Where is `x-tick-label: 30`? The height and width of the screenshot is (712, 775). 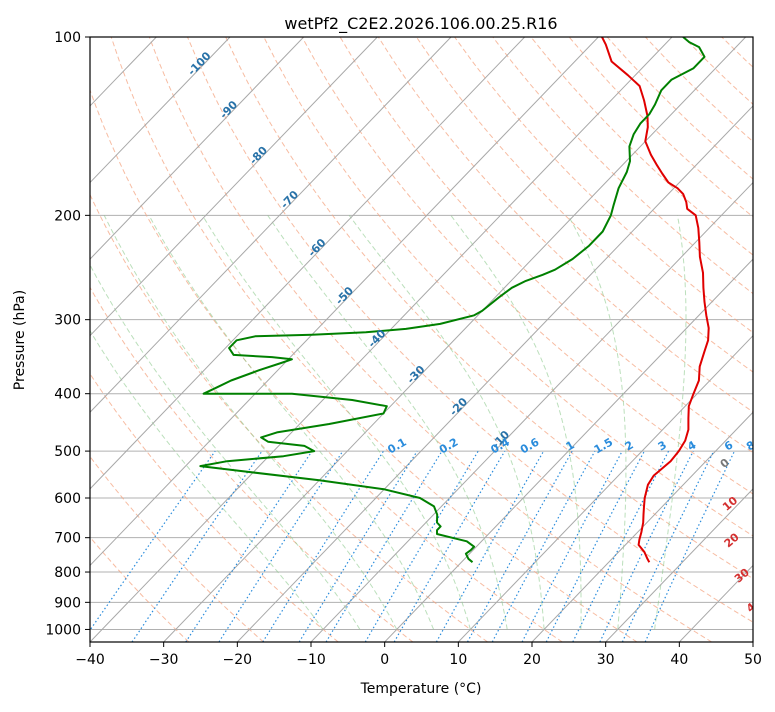
x-tick-label: 30 is located at coordinates (606, 660).